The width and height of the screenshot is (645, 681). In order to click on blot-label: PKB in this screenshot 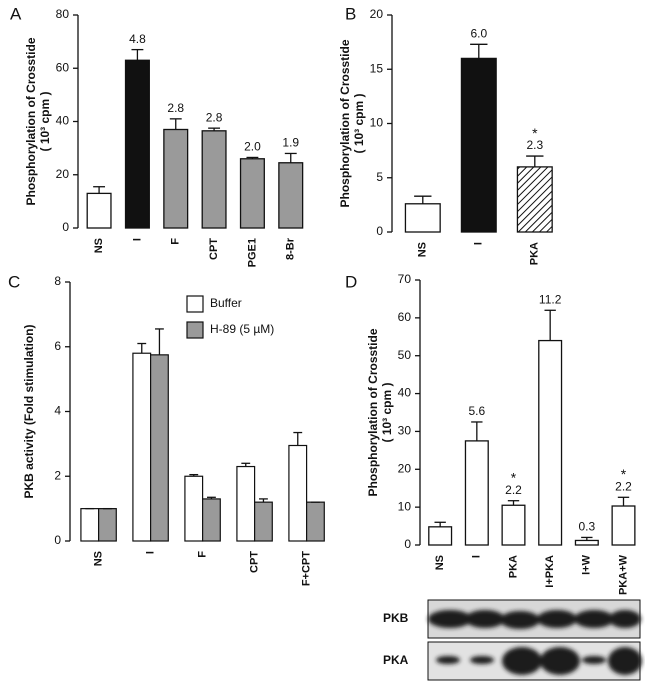, I will do `click(396, 618)`.